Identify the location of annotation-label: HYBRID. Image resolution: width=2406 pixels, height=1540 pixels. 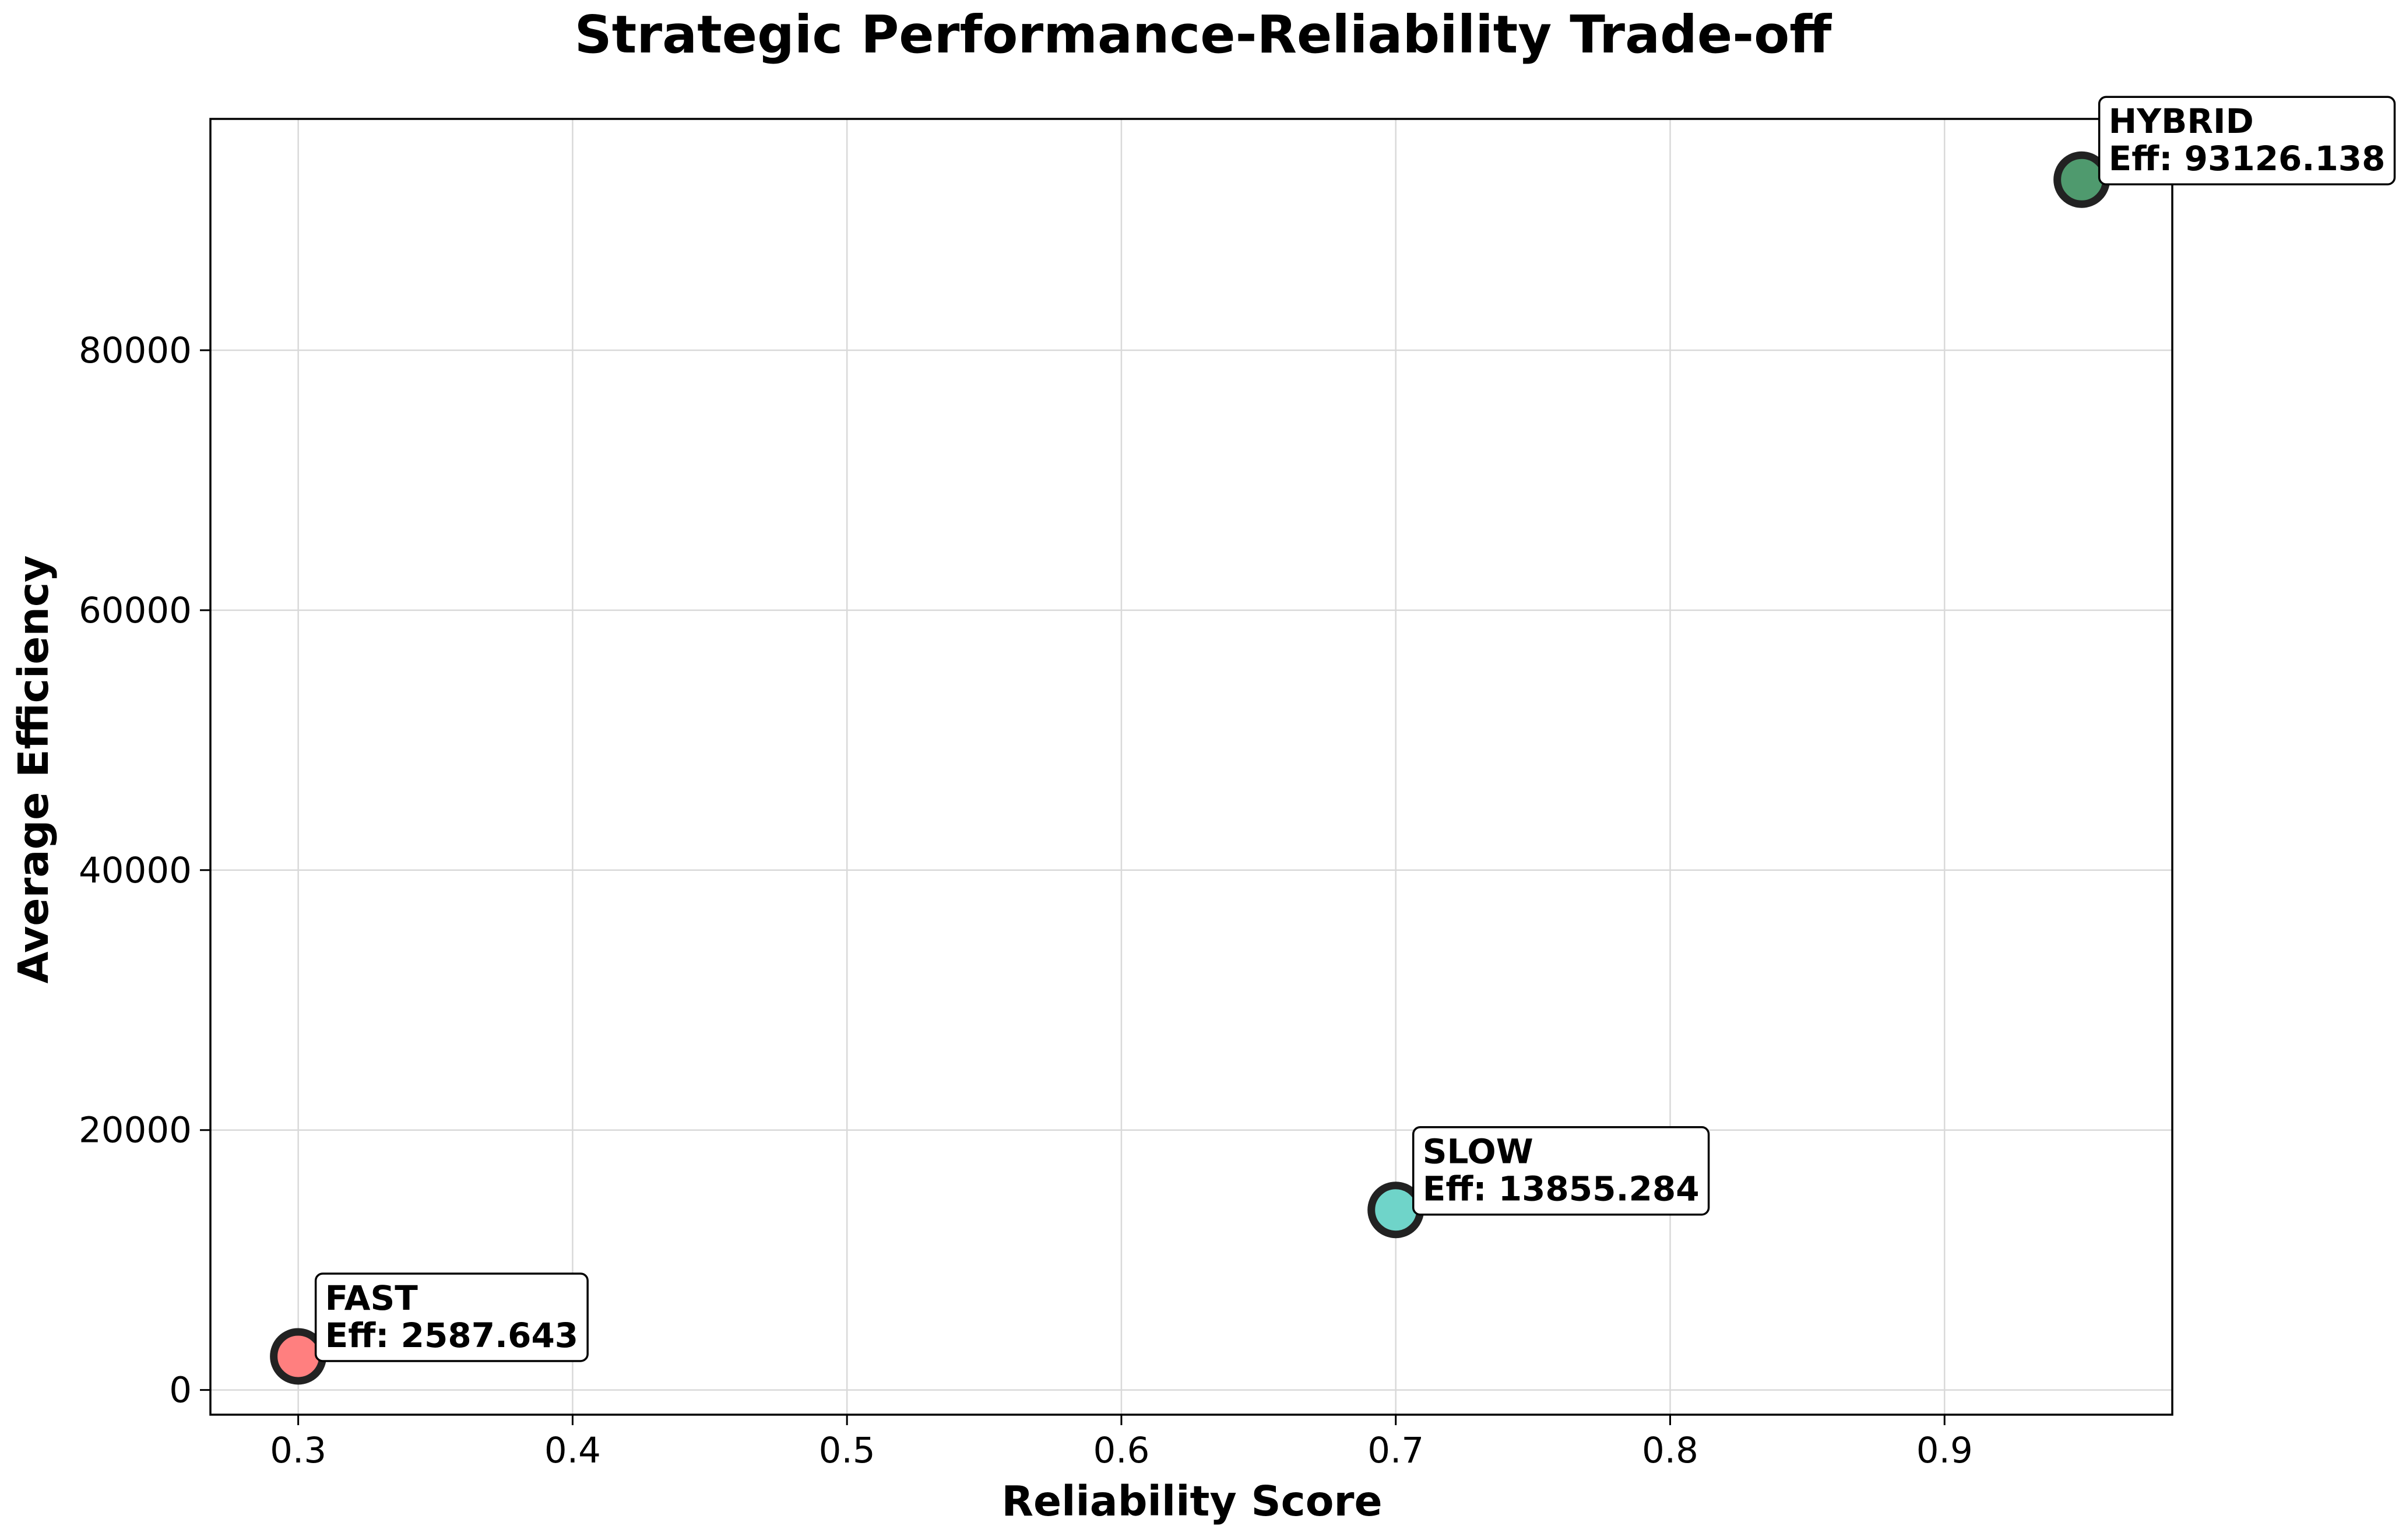
(2181, 121).